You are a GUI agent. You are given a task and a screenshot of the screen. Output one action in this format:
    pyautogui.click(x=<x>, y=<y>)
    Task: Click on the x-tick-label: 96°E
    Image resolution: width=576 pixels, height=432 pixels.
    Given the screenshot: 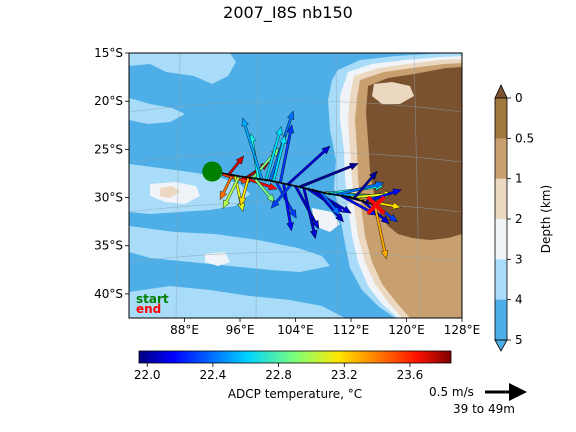 What is the action you would take?
    pyautogui.click(x=240, y=330)
    